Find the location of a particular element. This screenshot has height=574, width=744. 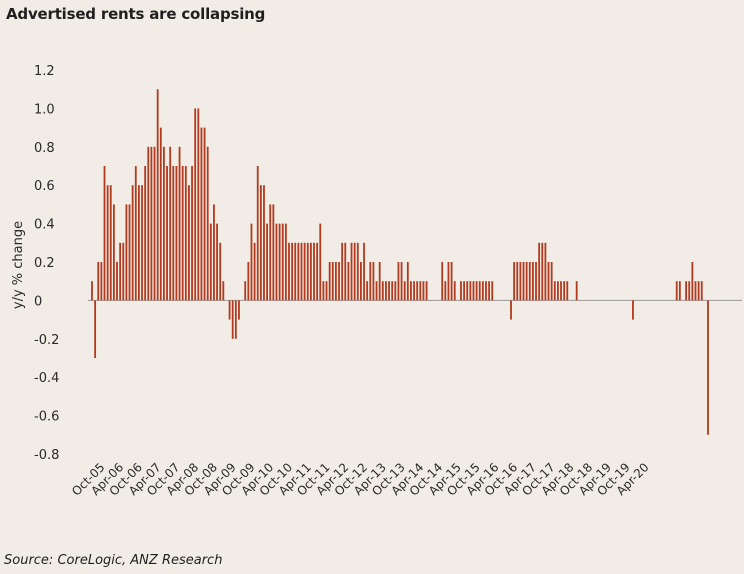

y-tick-label: 1.0 is located at coordinates (44, 109).